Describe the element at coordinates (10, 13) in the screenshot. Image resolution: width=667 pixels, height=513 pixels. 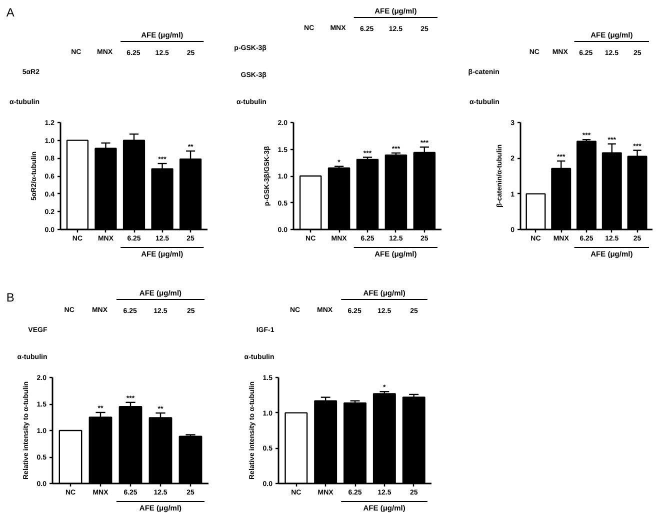
I see `chart-title: A` at that location.